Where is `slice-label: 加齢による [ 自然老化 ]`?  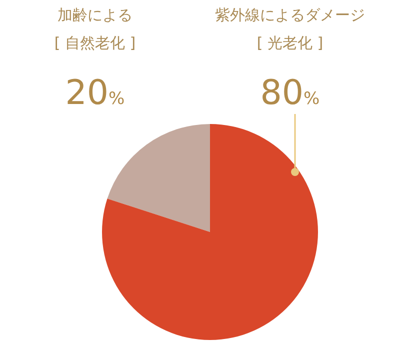 slice-label: 加齢による [ 自然老化 ] is located at coordinates (95, 29).